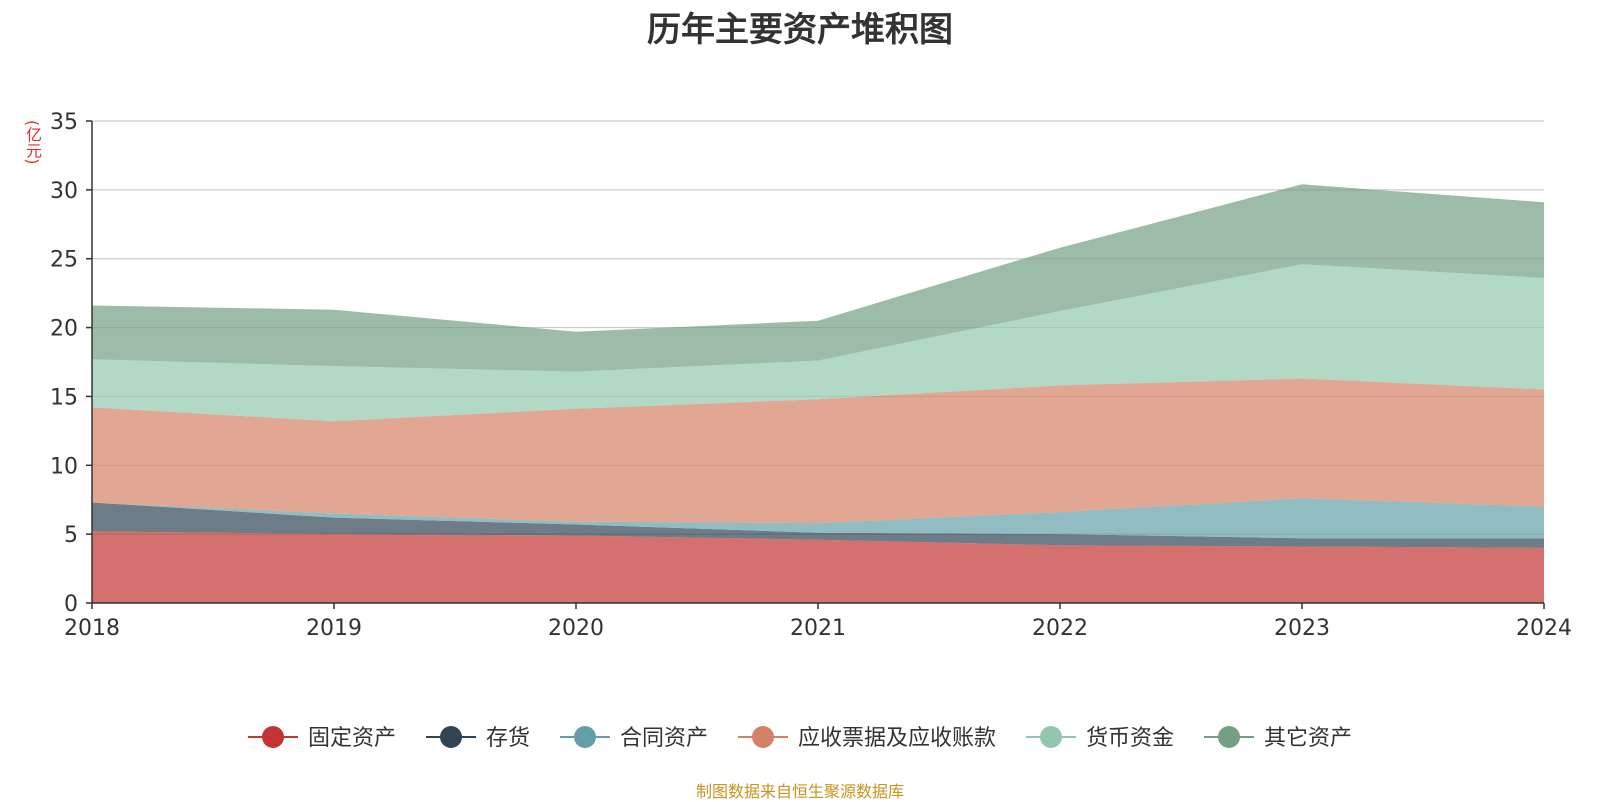 This screenshot has width=1600, height=802. Describe the element at coordinates (664, 738) in the screenshot. I see `legend-label: 合同资产` at that location.